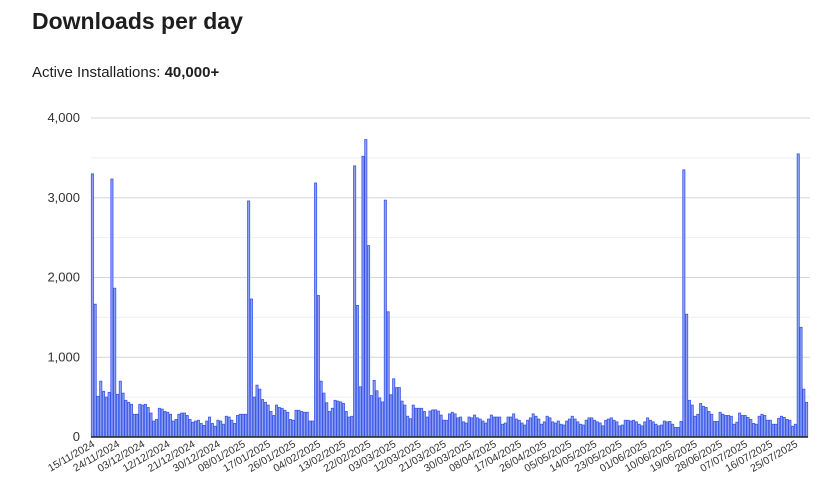 The width and height of the screenshot is (827, 488). What do you see at coordinates (63, 117) in the screenshot?
I see `y-tick-label: 4,000` at bounding box center [63, 117].